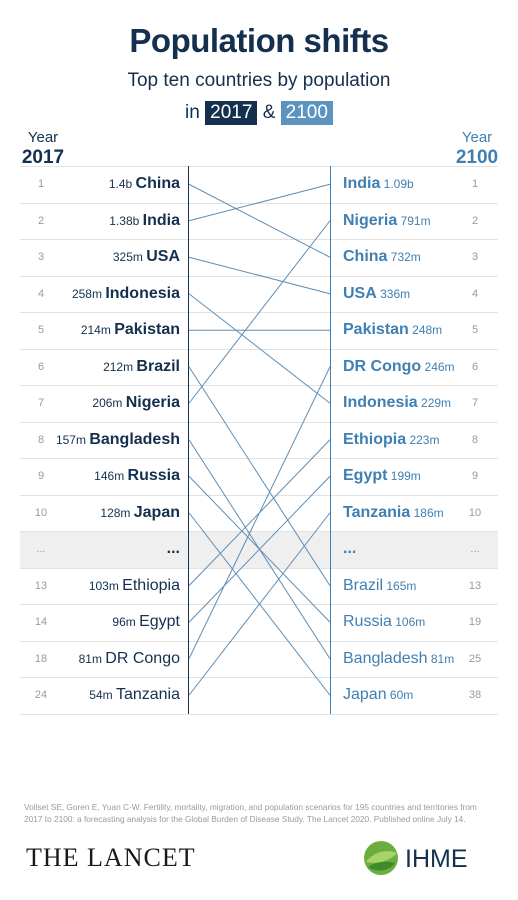 This screenshot has width=518, height=900. Describe the element at coordinates (475, 622) in the screenshot. I see `rank-2100: 19` at that location.